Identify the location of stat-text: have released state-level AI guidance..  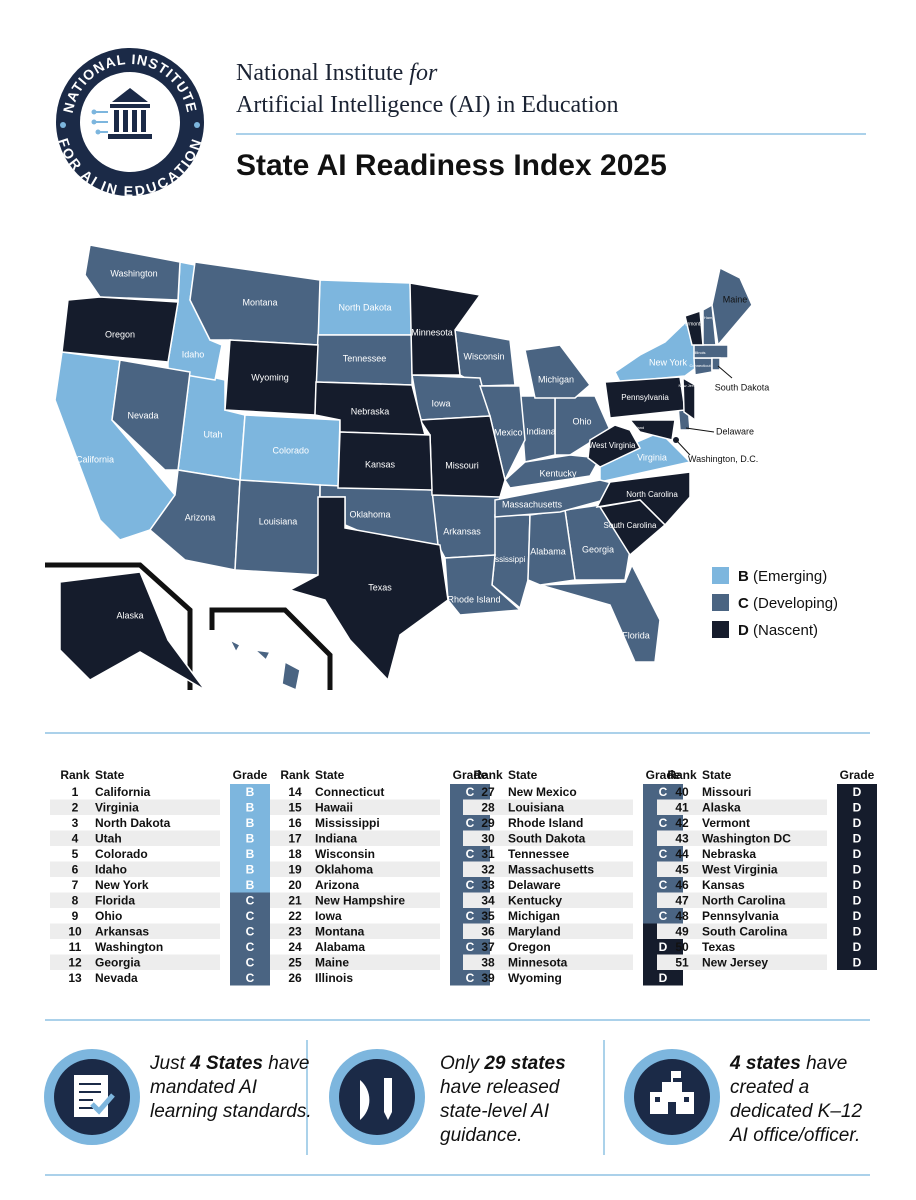
(500, 1111).